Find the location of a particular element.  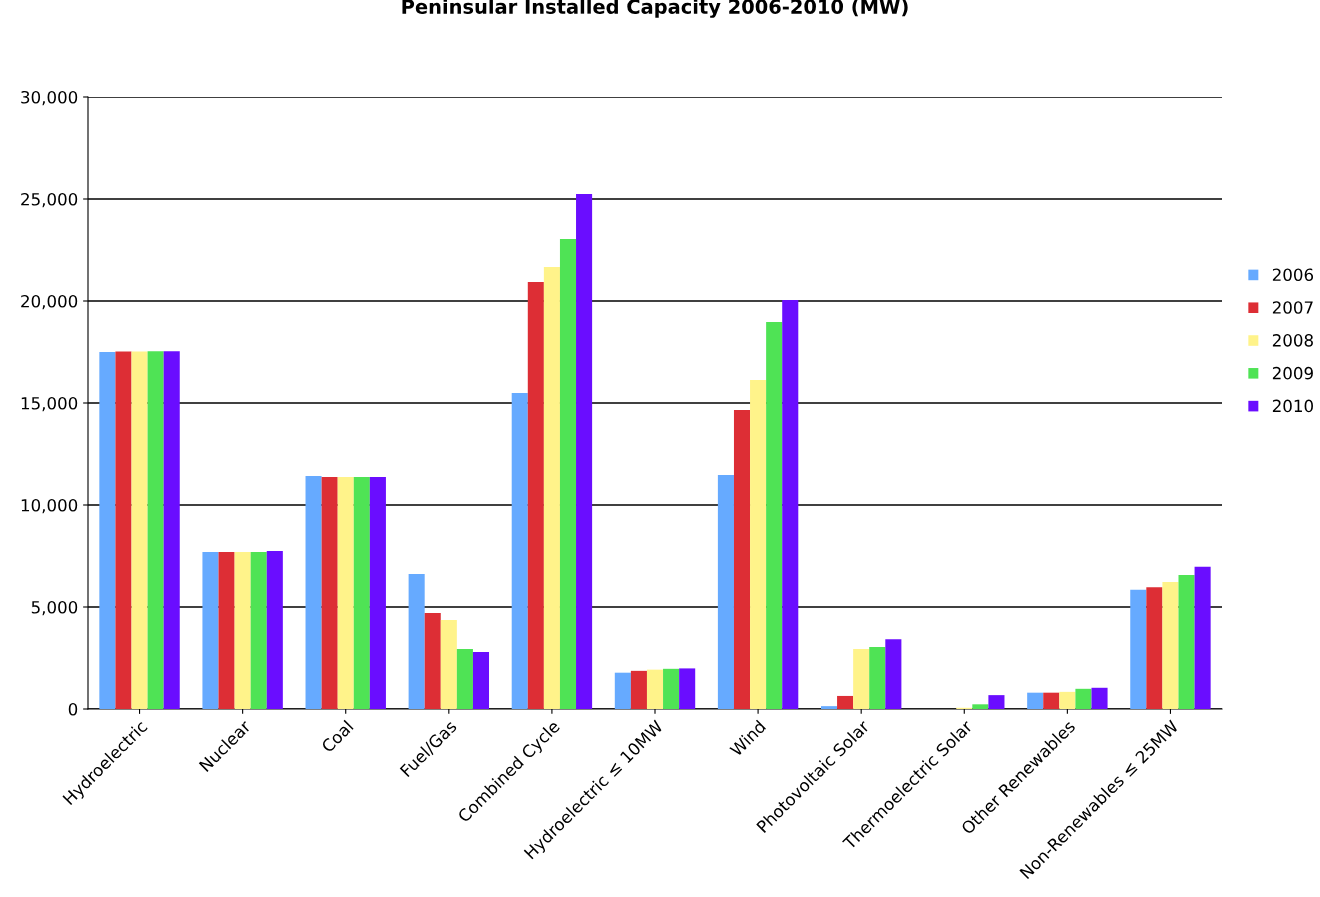

legend-label: 2006 is located at coordinates (1293, 275).